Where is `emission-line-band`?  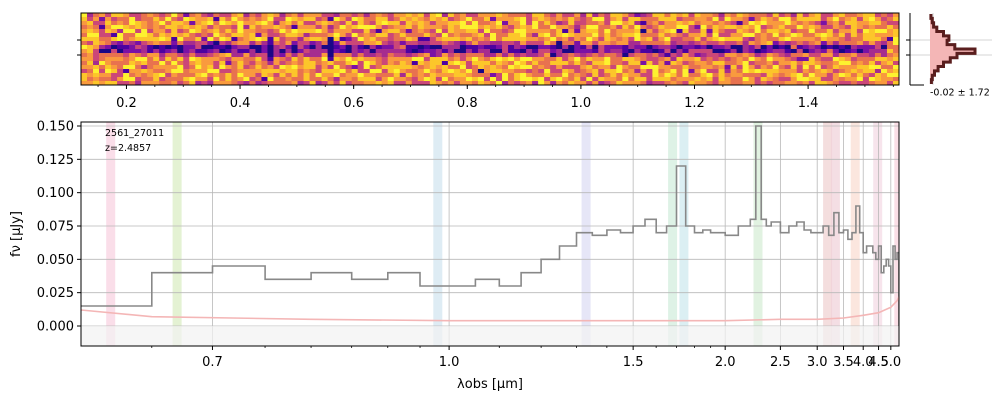 emission-line-band is located at coordinates (586, 234).